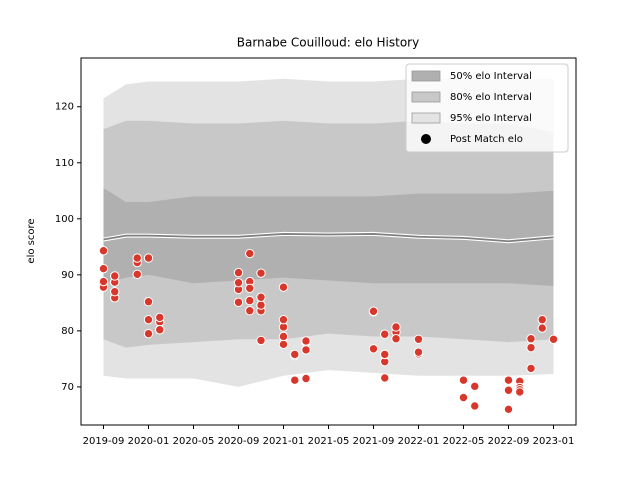  What do you see at coordinates (149, 441) in the screenshot?
I see `x-tick-label: 2020-01` at bounding box center [149, 441].